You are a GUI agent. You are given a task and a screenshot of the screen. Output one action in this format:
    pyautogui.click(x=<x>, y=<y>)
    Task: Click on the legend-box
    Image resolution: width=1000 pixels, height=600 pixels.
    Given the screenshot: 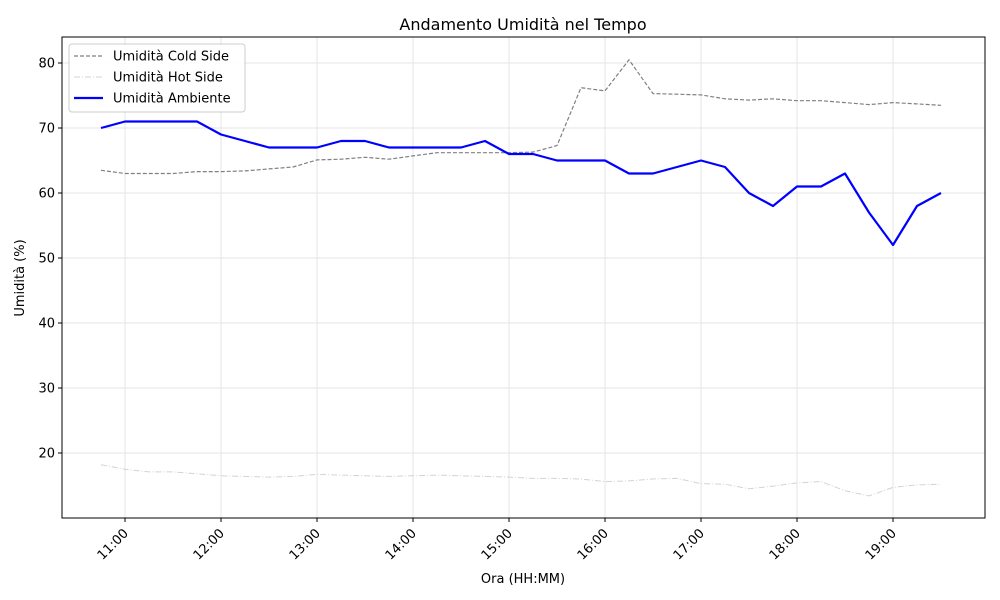 What is the action you would take?
    pyautogui.click(x=157, y=78)
    